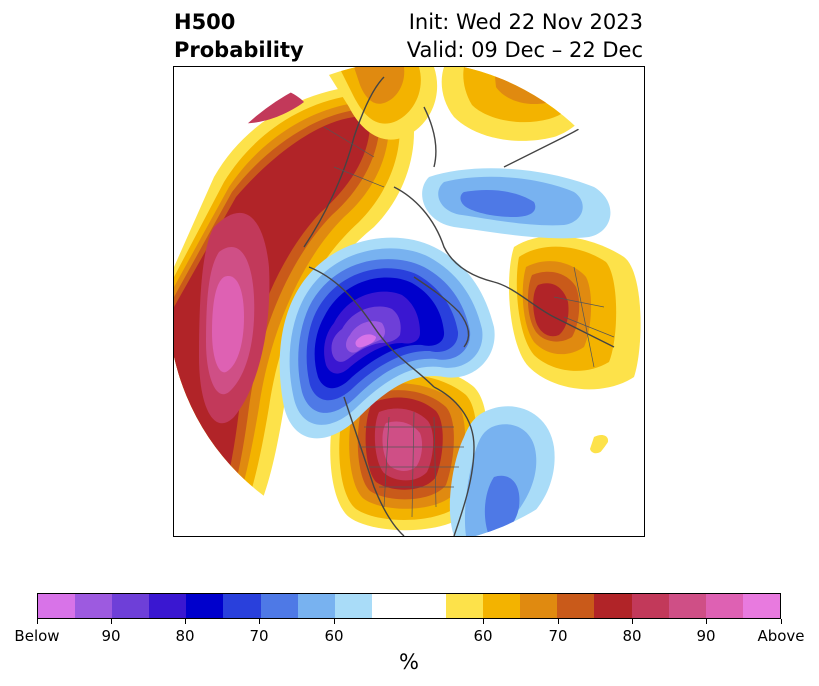 This screenshot has width=819, height=686. Describe the element at coordinates (409, 662) in the screenshot. I see `colorbar-unit-label: %` at that location.